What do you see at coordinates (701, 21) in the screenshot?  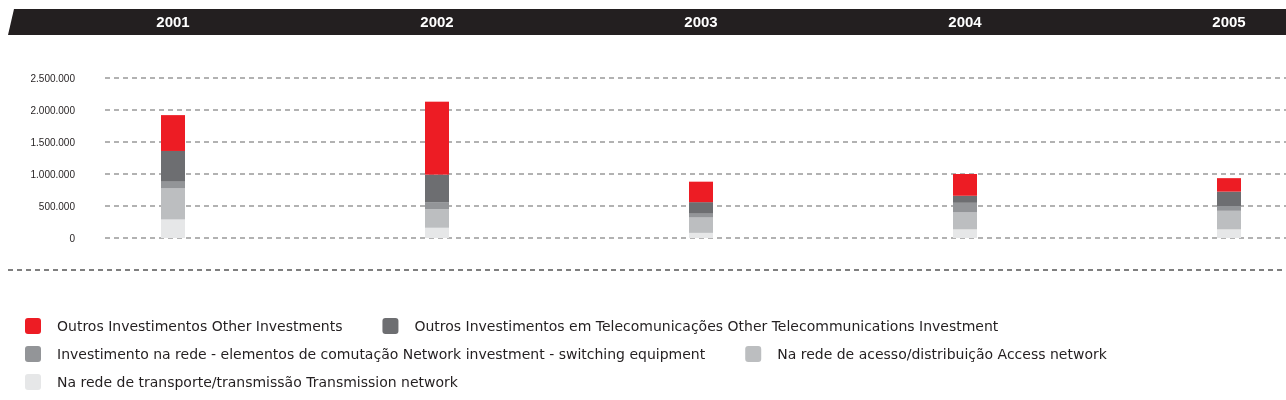 I see `x-tick-label: 2003` at bounding box center [701, 21].